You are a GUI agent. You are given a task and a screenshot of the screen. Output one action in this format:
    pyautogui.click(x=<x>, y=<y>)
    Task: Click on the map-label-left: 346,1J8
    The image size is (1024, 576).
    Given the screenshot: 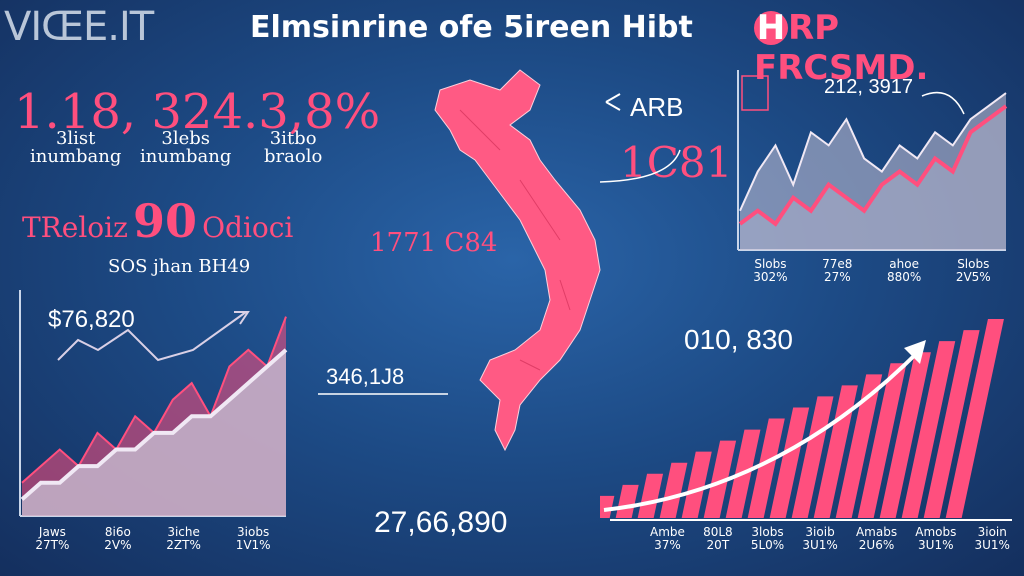 What is the action you would take?
    pyautogui.click(x=365, y=376)
    